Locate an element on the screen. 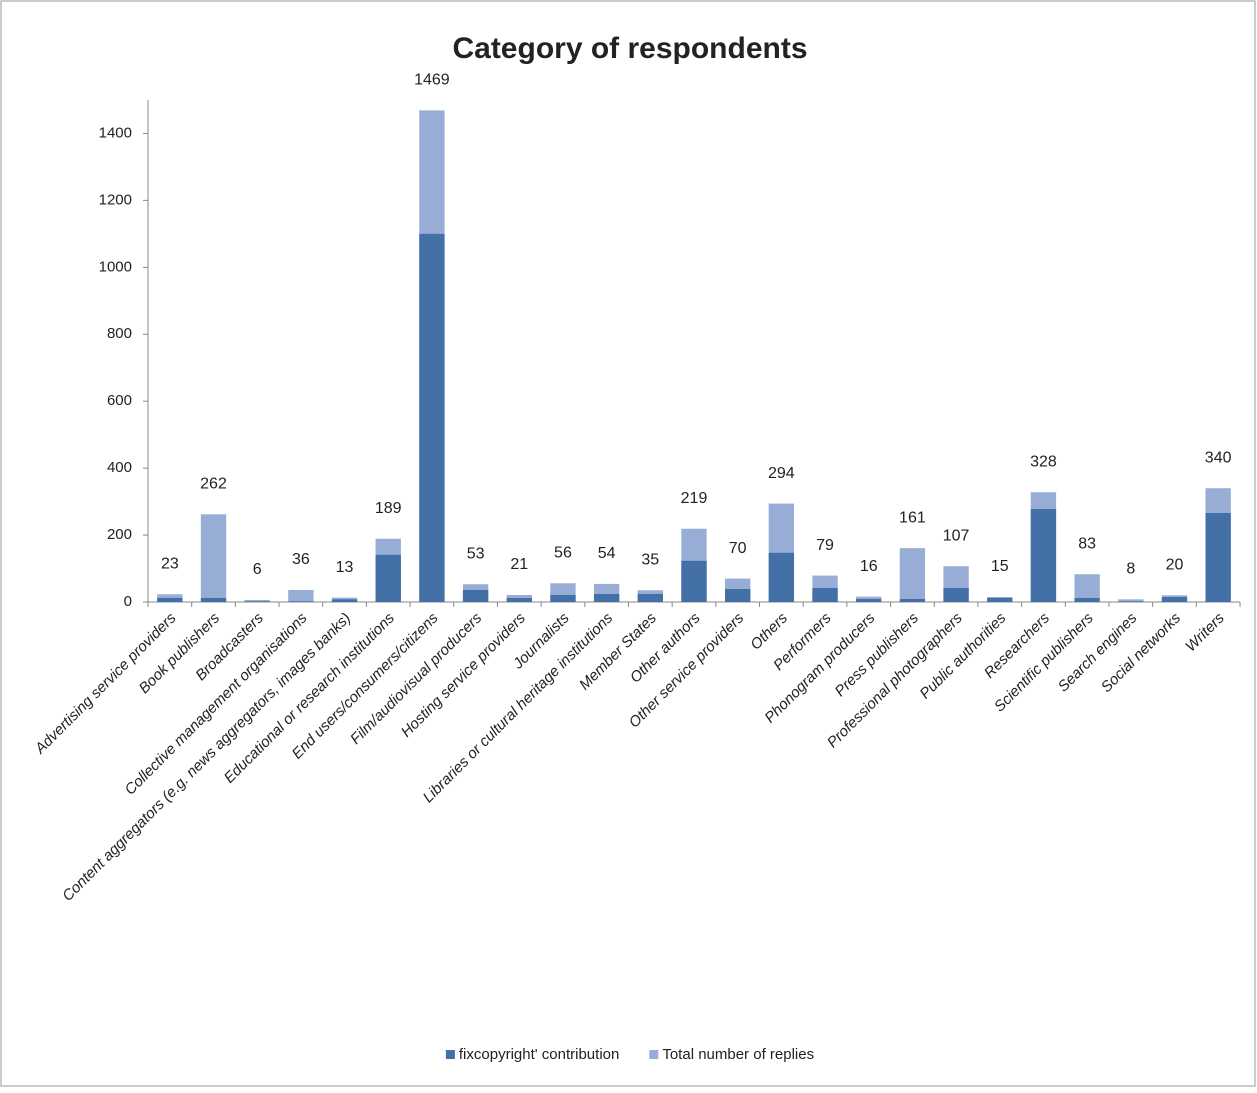 The image size is (1257, 1093). legend-label: Total number of replies is located at coordinates (738, 1054).